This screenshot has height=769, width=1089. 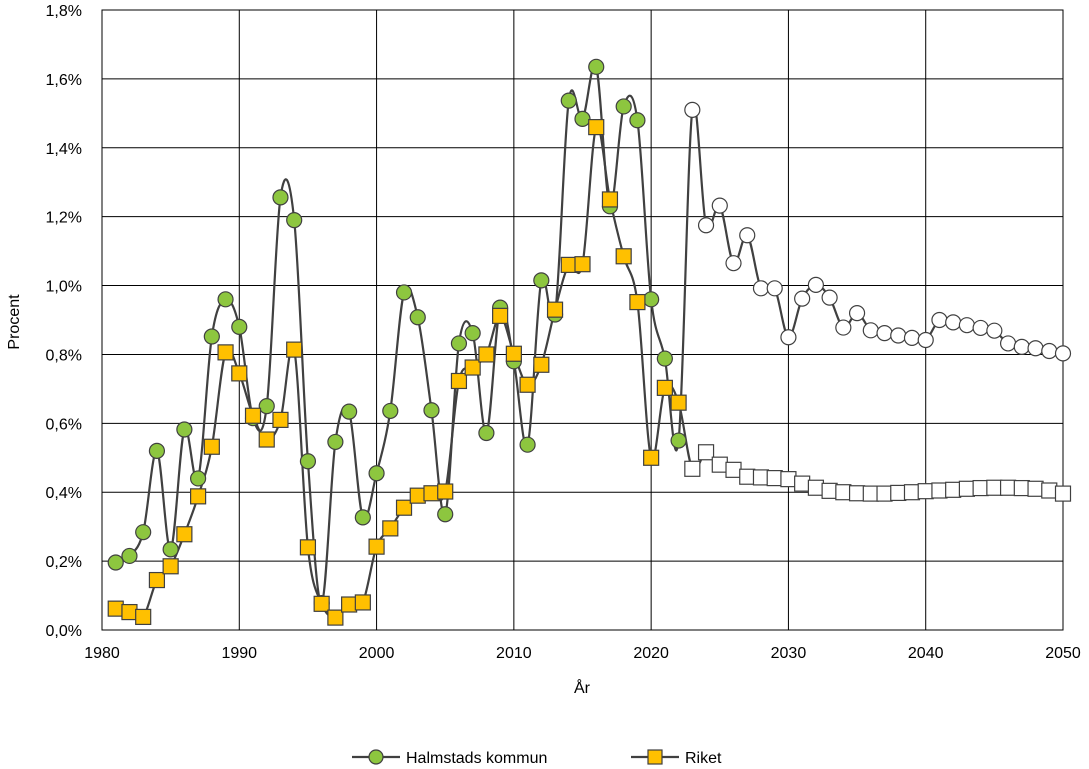 I want to click on y-tick-label: 1,0%, so click(x=64, y=287).